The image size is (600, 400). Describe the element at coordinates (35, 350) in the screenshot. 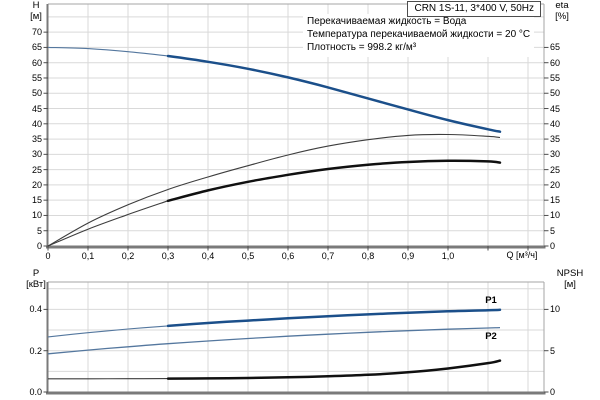

I see `p-tick-label: 0.2` at that location.